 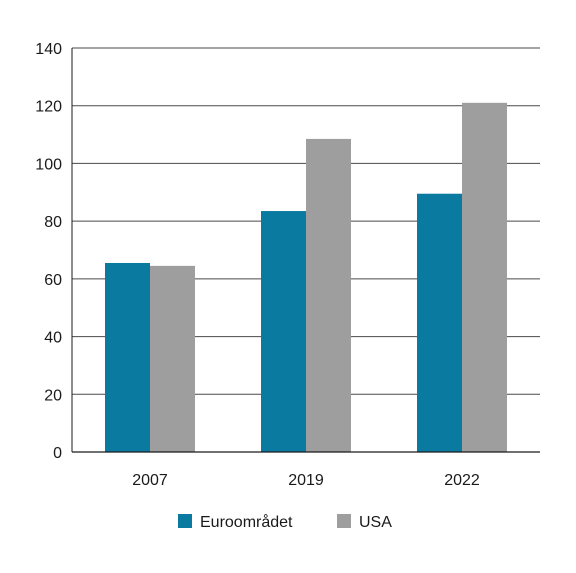 I want to click on y-tick-label: 80, so click(x=53, y=222).